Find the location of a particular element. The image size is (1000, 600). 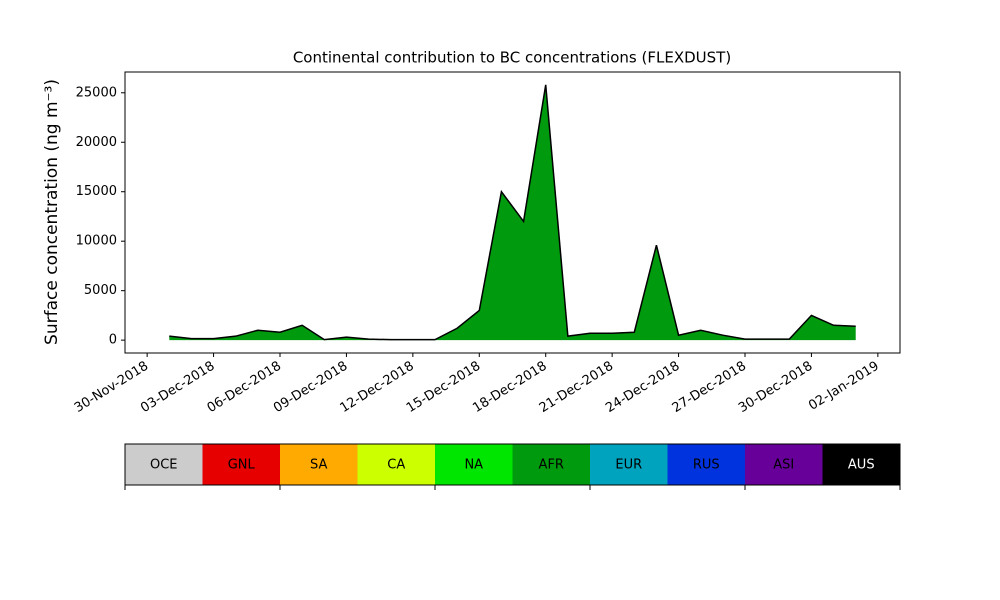

y-tick-label: 10000 is located at coordinates (96, 241).